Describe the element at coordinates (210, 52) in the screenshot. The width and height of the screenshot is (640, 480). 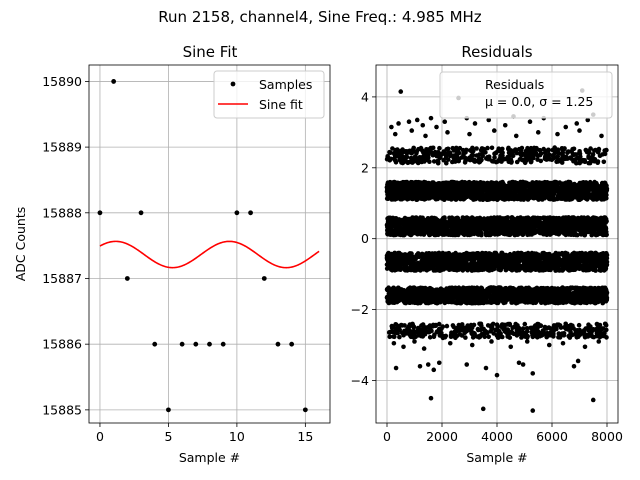
I see `sine-fit-title: Sine Fit` at that location.